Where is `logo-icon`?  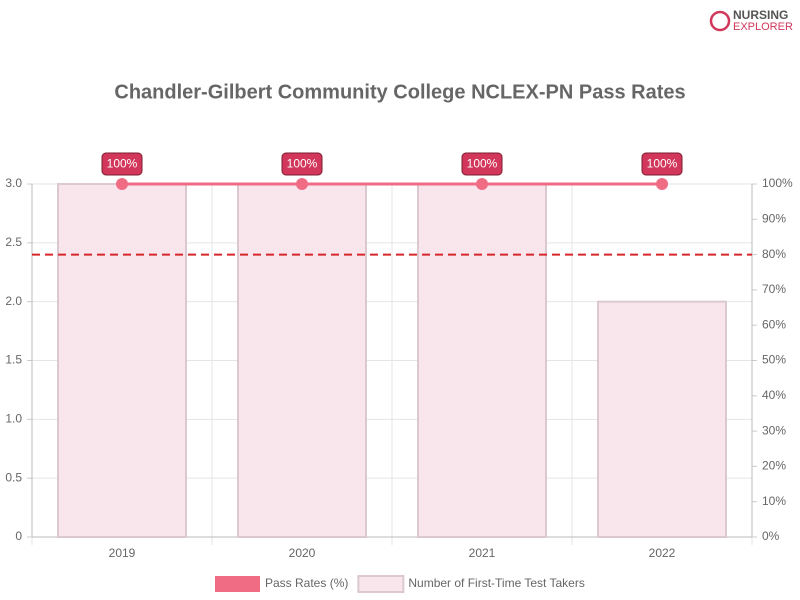 logo-icon is located at coordinates (720, 21).